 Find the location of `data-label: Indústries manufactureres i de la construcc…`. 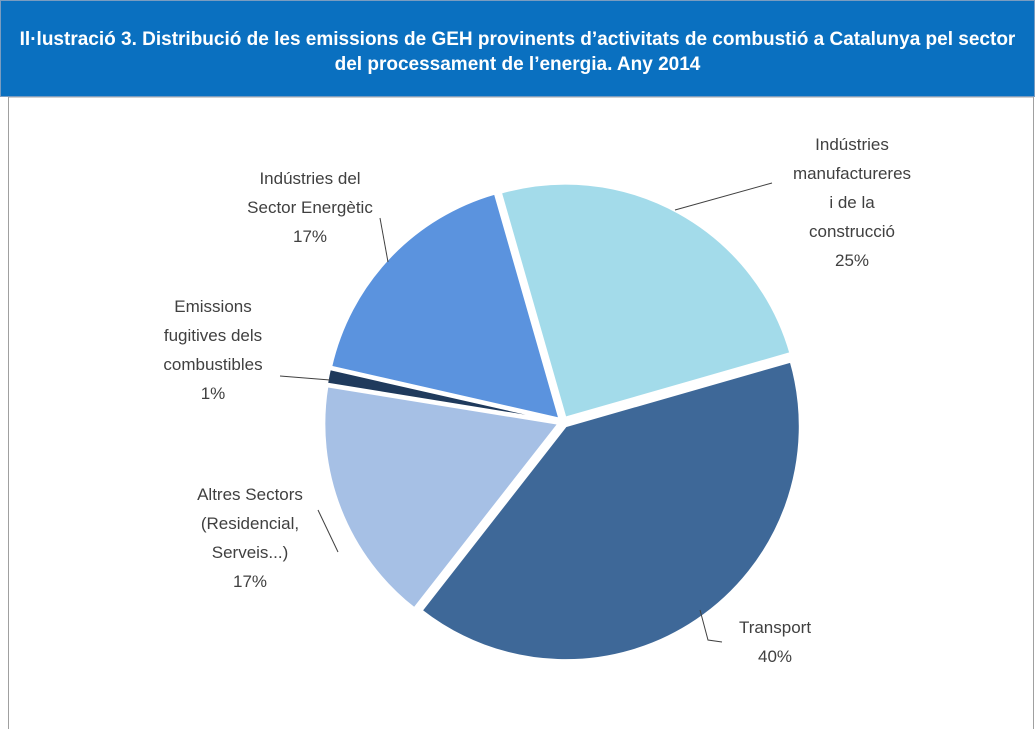

data-label: Indústries manufactureres i de la construcc… is located at coordinates (852, 202).